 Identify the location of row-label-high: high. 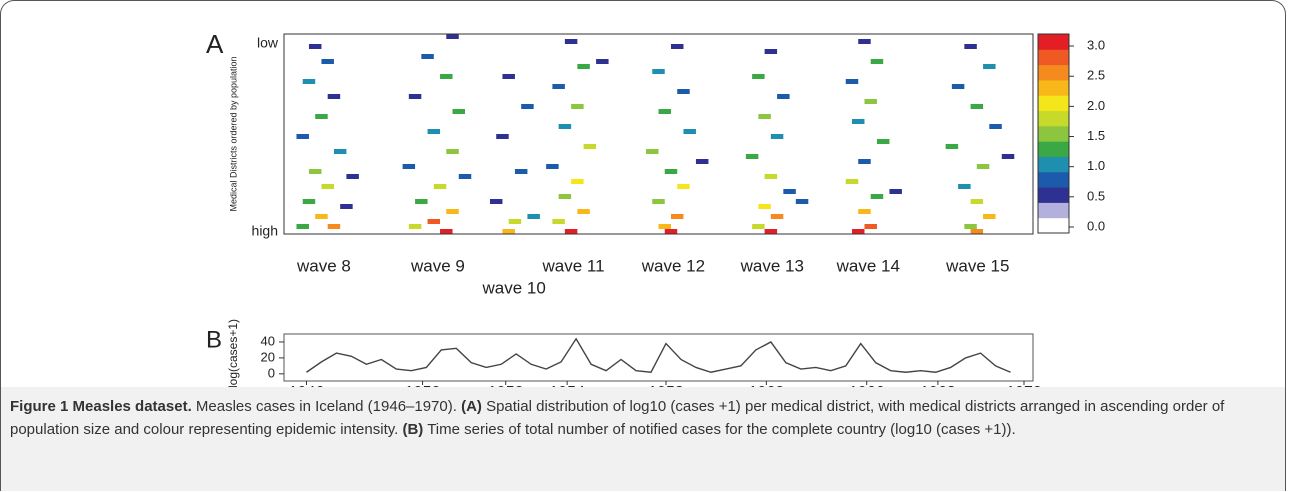
(265, 231).